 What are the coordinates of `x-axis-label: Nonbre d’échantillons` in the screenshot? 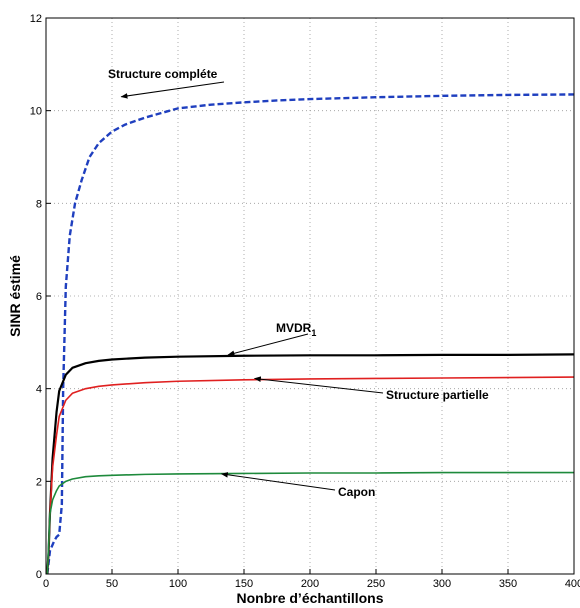 It's located at (309, 598).